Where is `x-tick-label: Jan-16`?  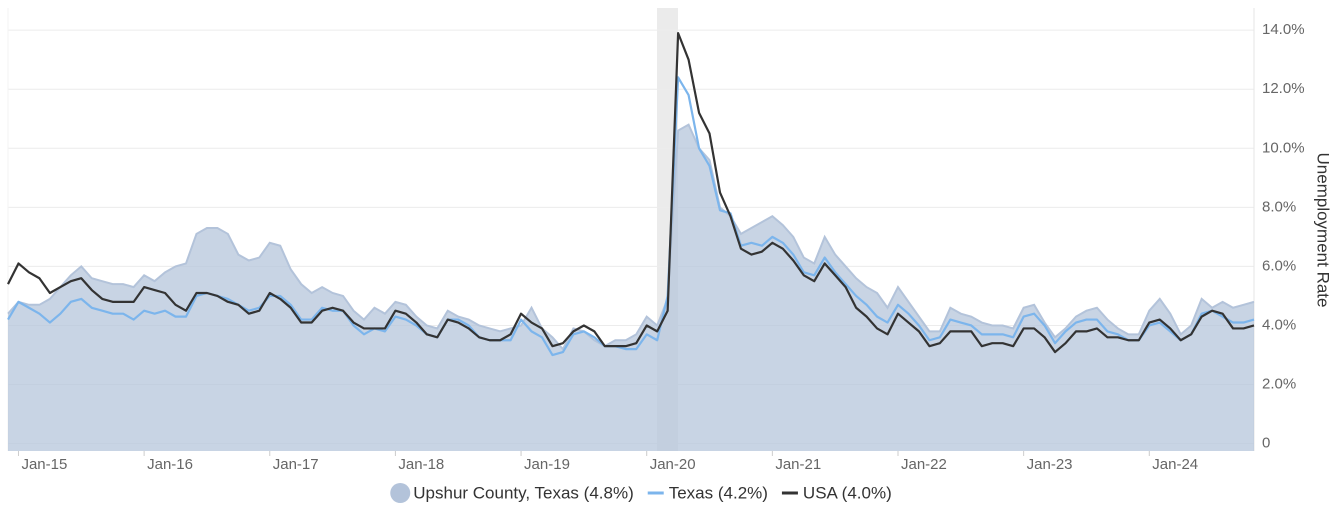
x-tick-label: Jan-16 is located at coordinates (170, 464).